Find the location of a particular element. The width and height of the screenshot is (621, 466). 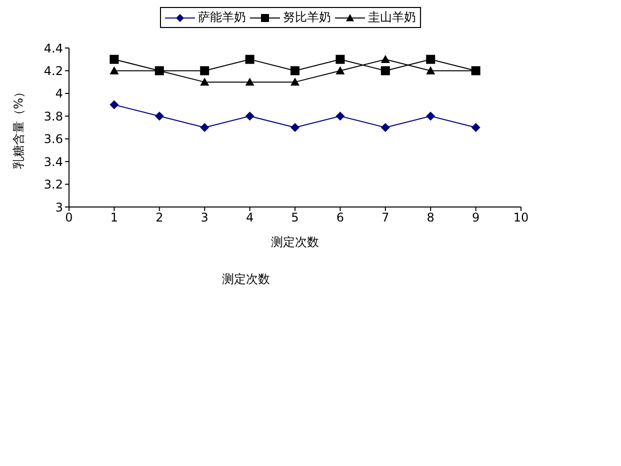

x-tick-label: 10 is located at coordinates (521, 217).